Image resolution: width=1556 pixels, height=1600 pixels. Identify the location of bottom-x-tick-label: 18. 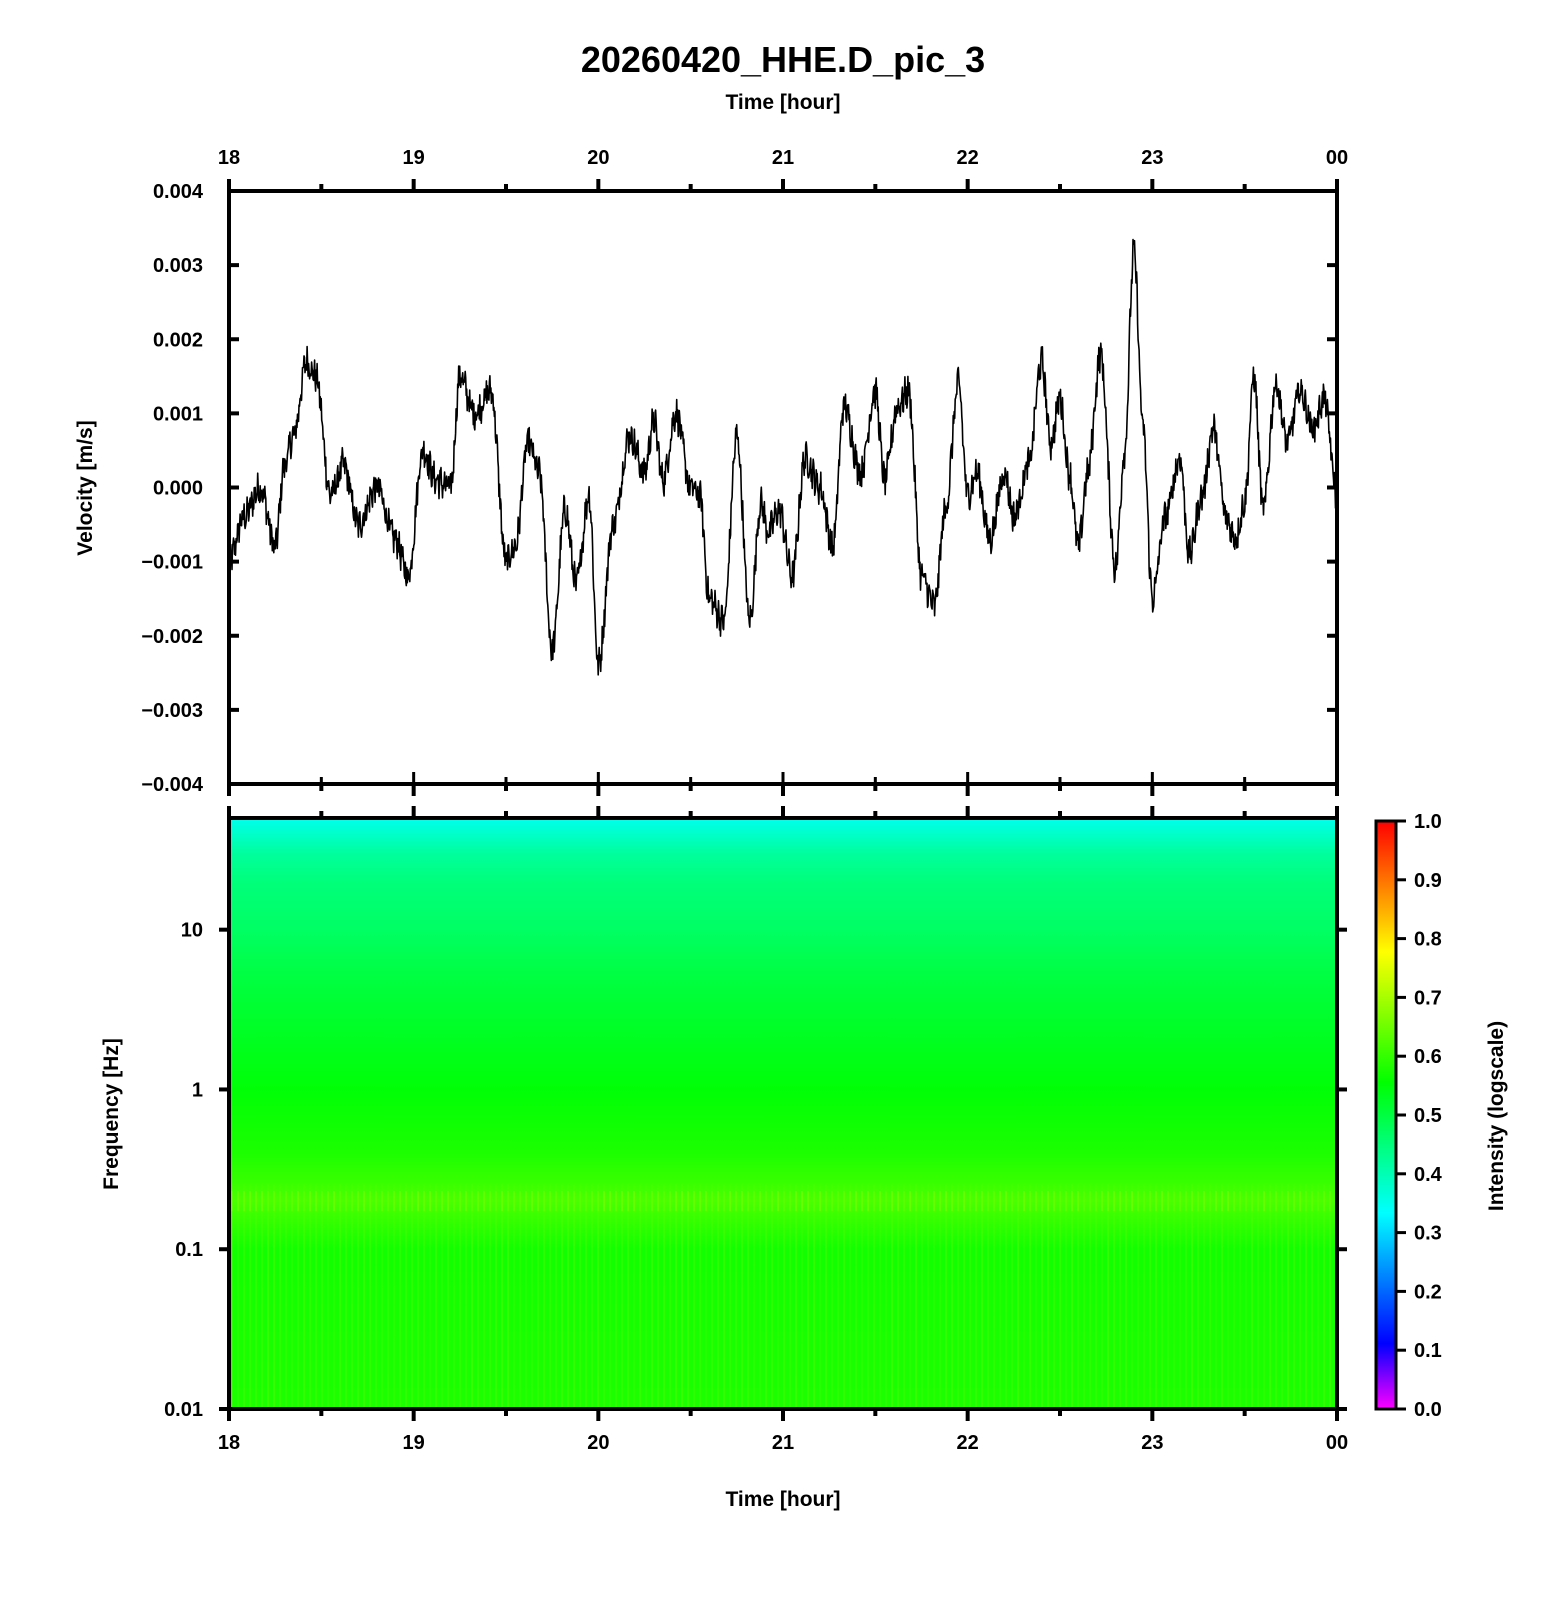
(229, 1443).